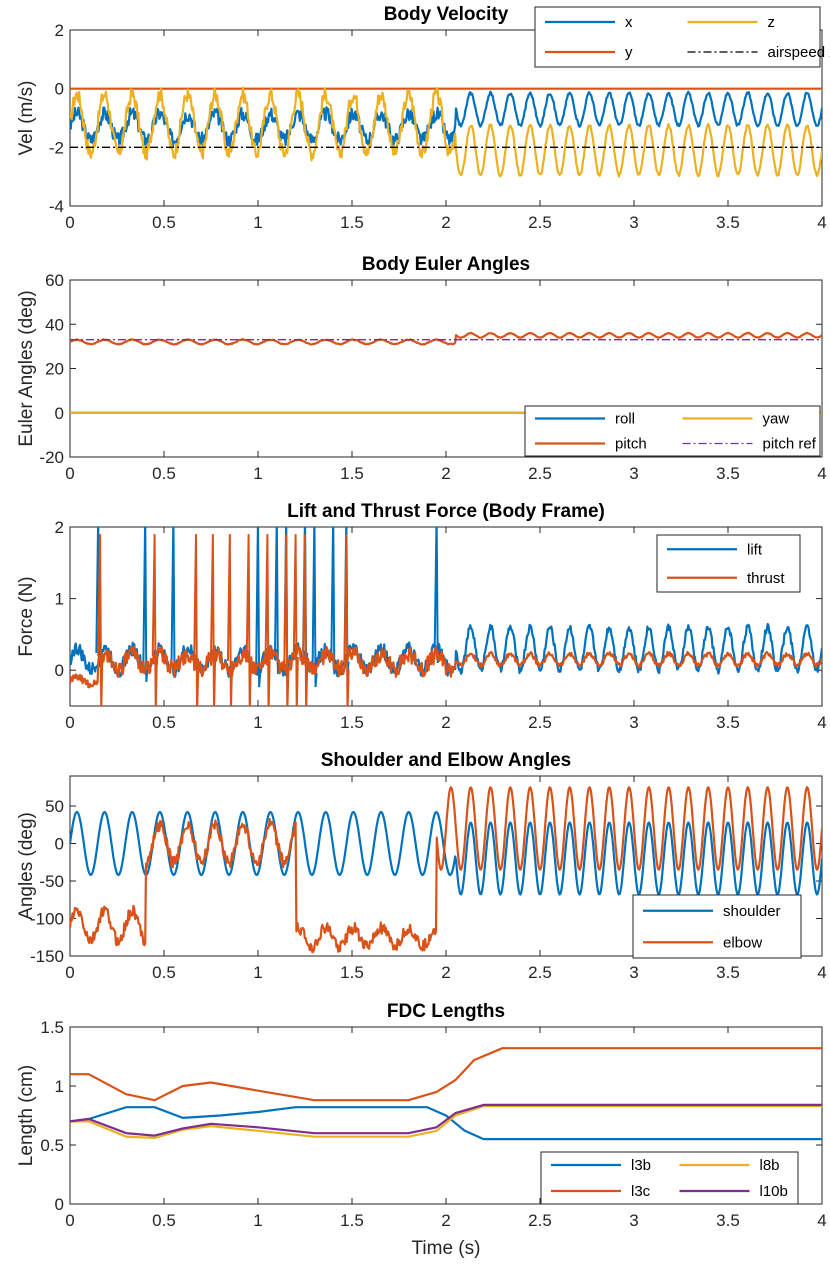 The image size is (830, 1265). Describe the element at coordinates (742, 942) in the screenshot. I see `legend-label-elbow: elbow` at that location.